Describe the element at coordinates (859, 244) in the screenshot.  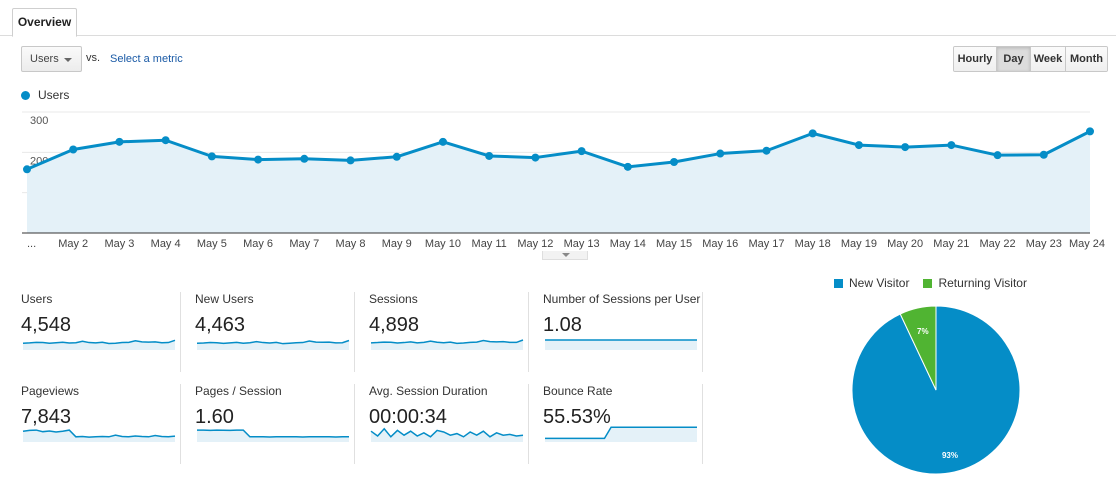
I see `x-tick-label: May 19` at that location.